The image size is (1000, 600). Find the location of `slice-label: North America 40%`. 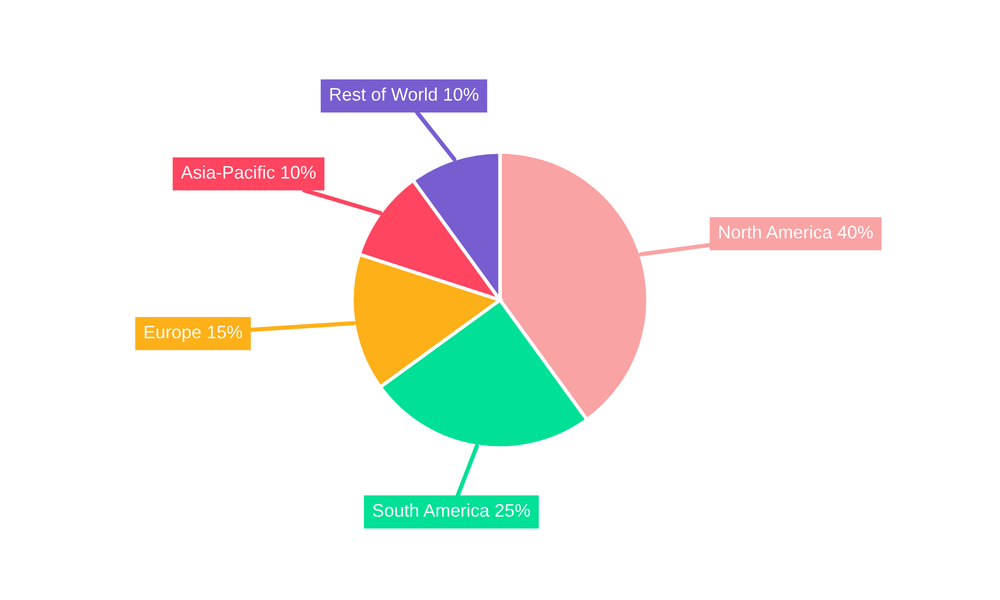

slice-label: North America 40% is located at coordinates (796, 232).